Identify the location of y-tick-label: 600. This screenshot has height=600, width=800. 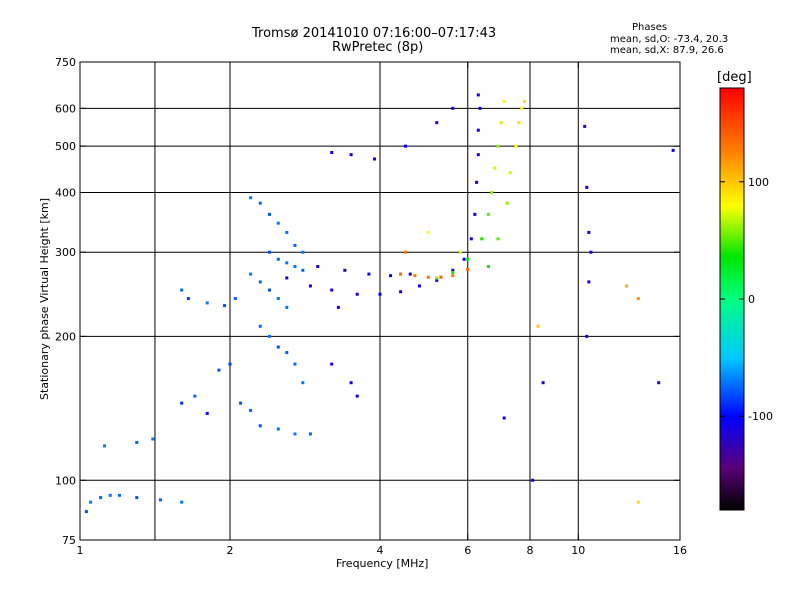
(65, 108).